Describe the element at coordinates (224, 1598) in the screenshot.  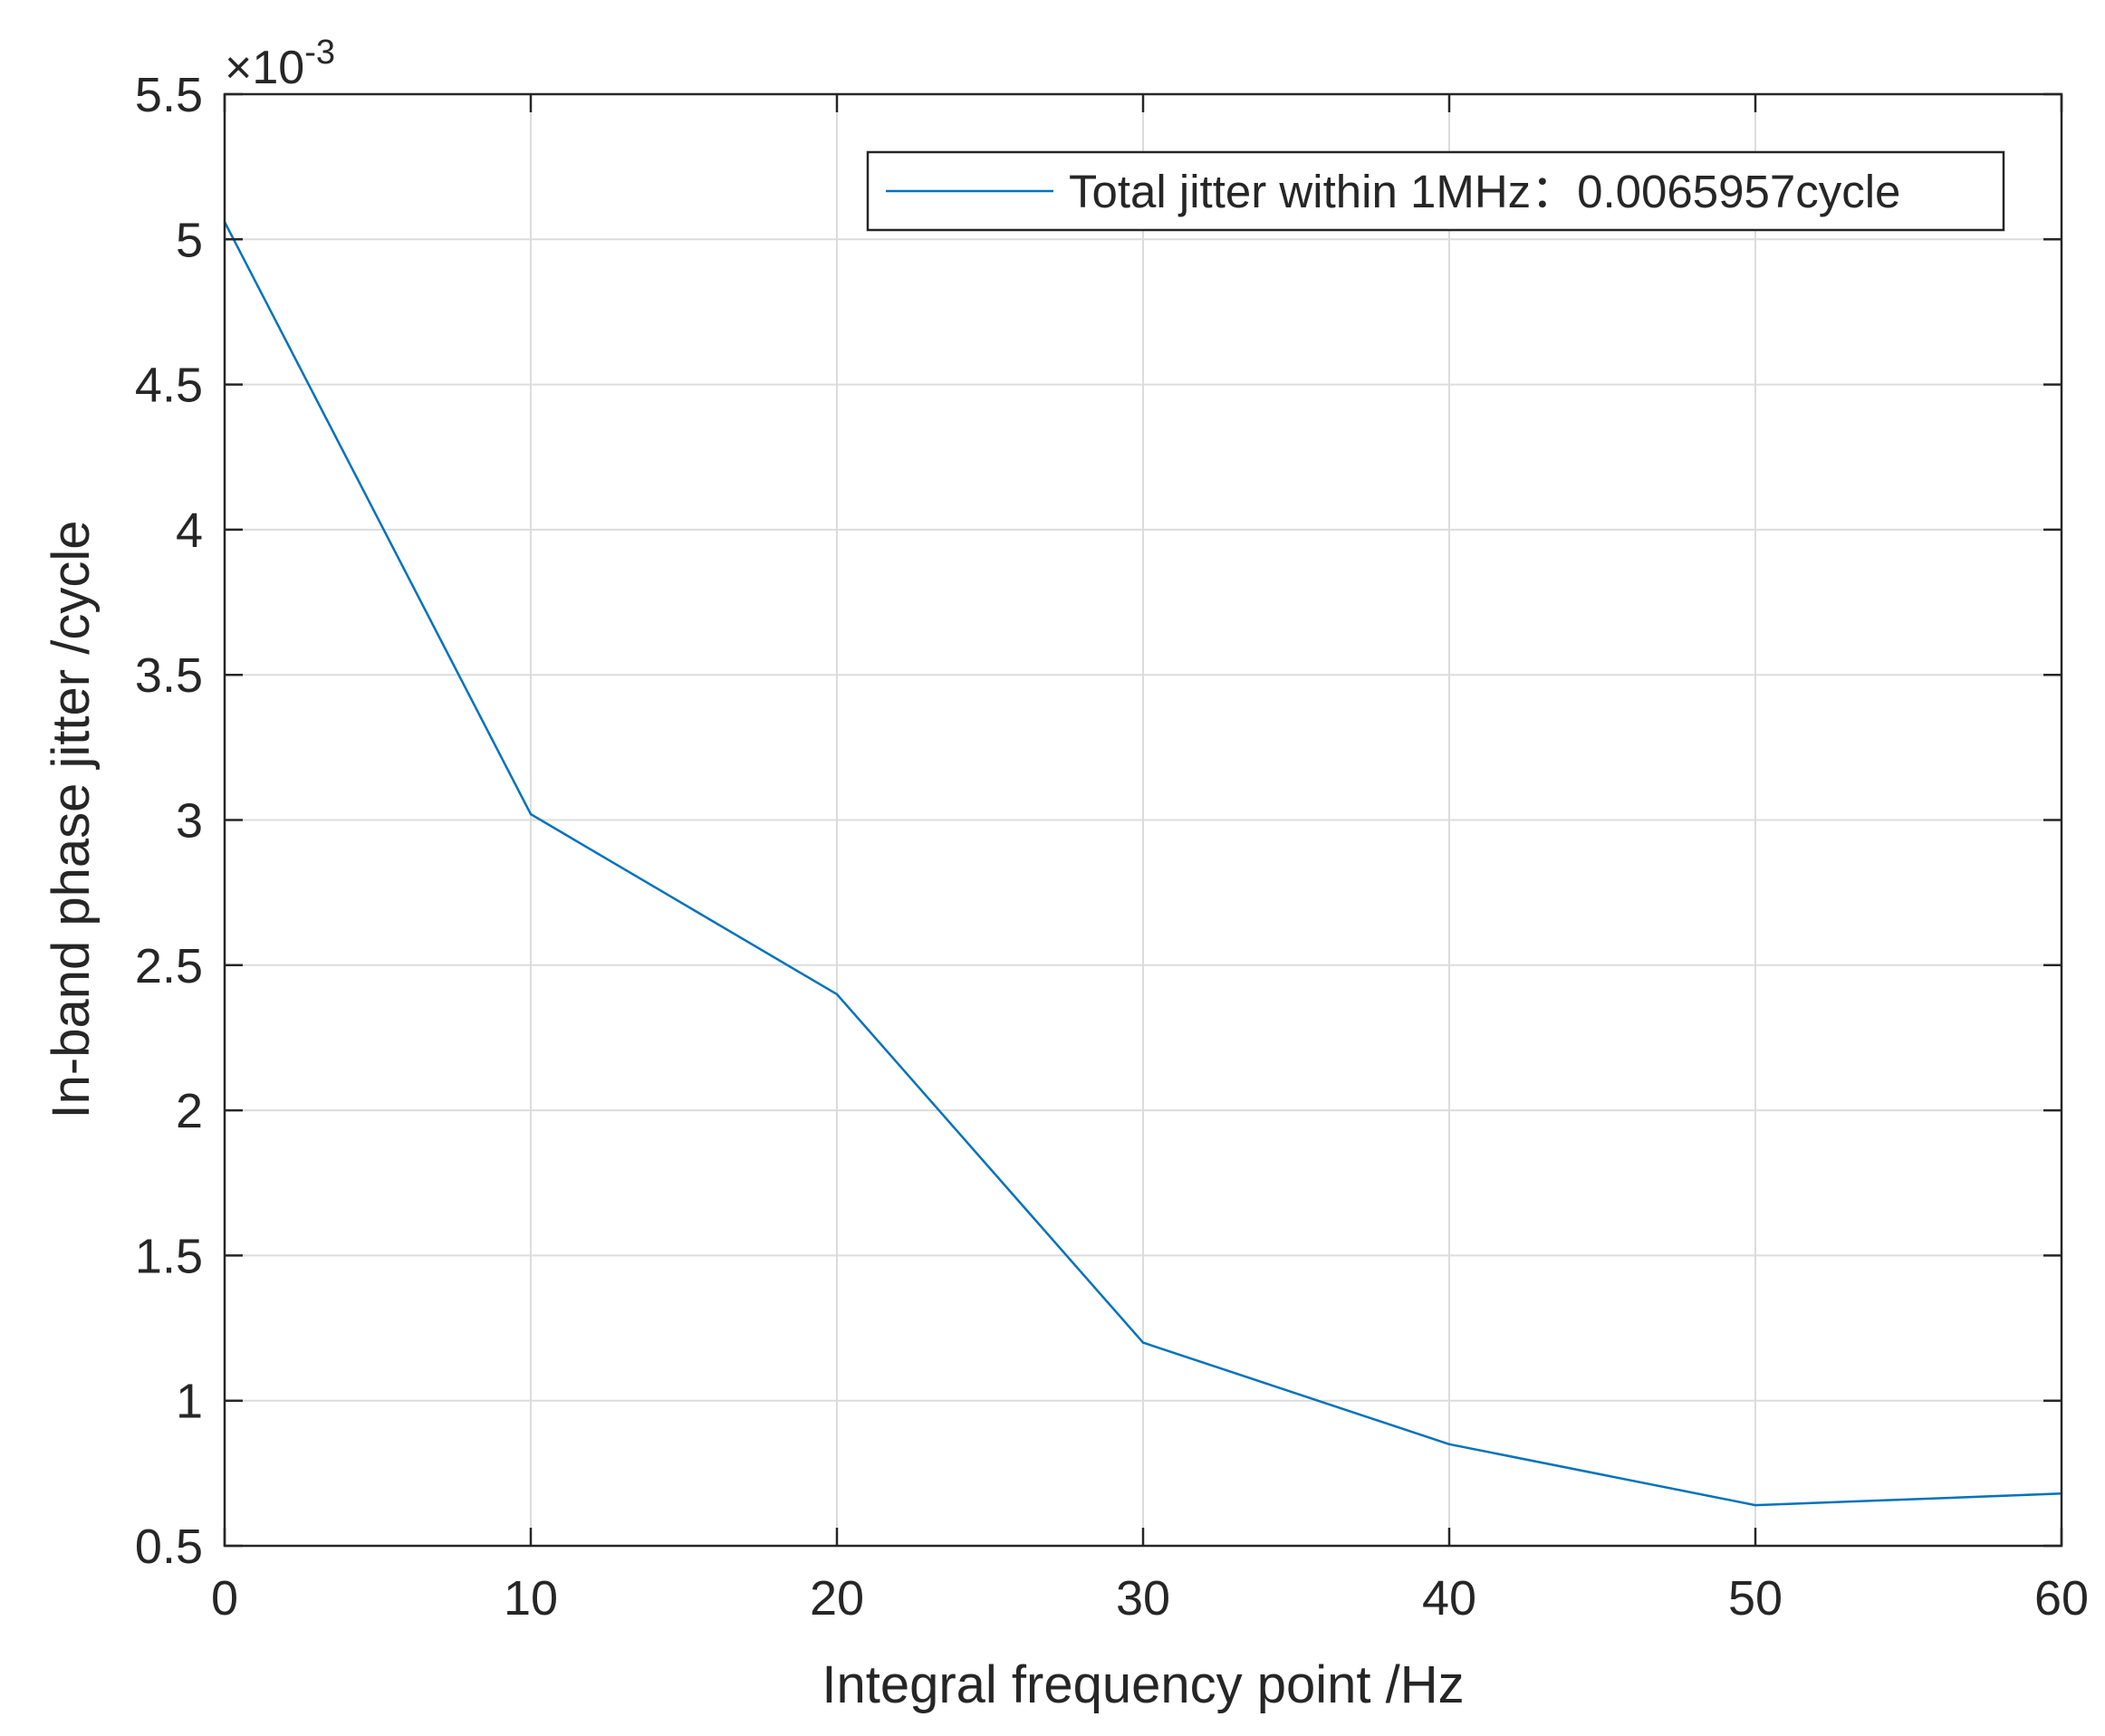
I see `x-tick-label: 0` at that location.